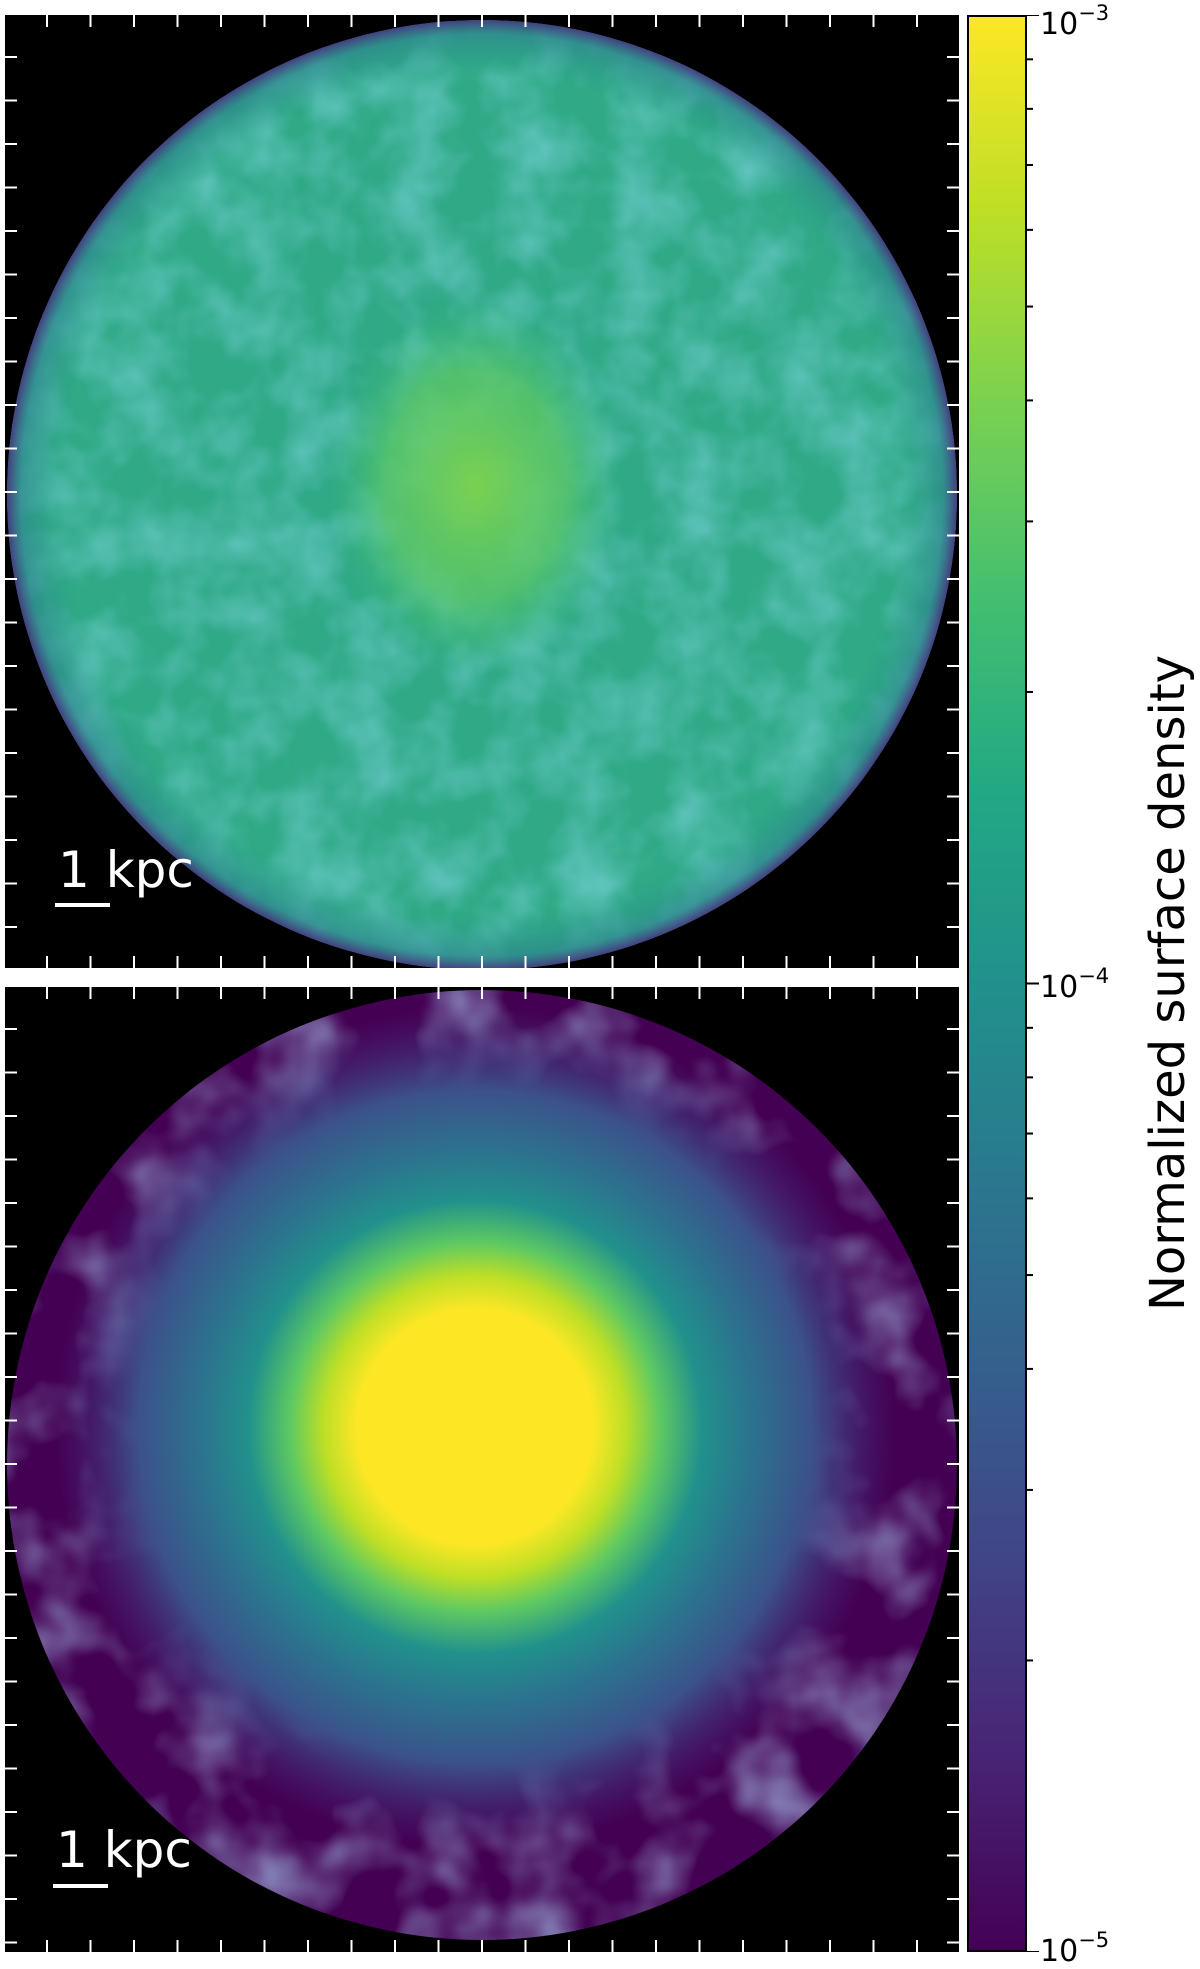 The image size is (1200, 1969). Describe the element at coordinates (124, 1850) in the screenshot. I see `bottom-scalebar-label: 1 kpc` at that location.